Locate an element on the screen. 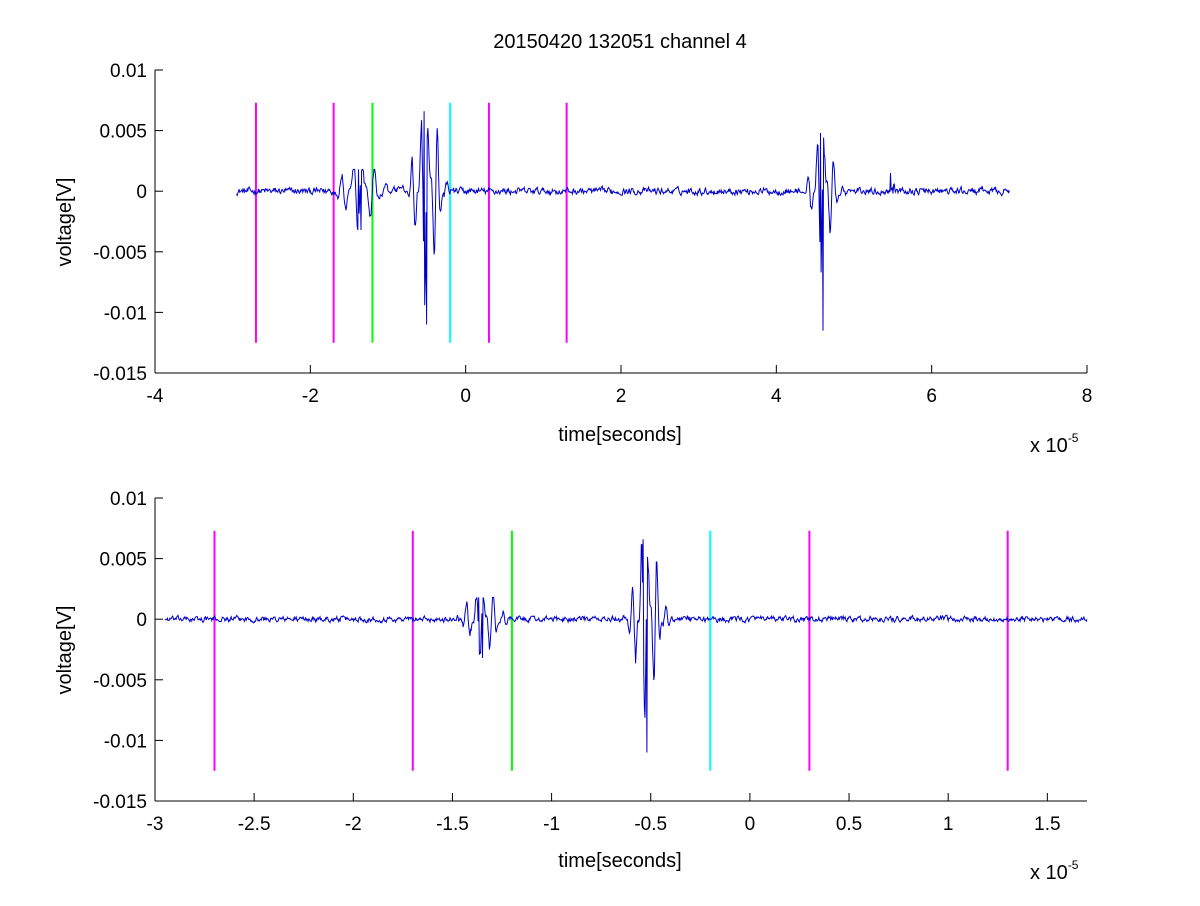 Image resolution: width=1200 pixels, height=906 pixels. x-tick-label-bottom-2: -2 is located at coordinates (353, 824).